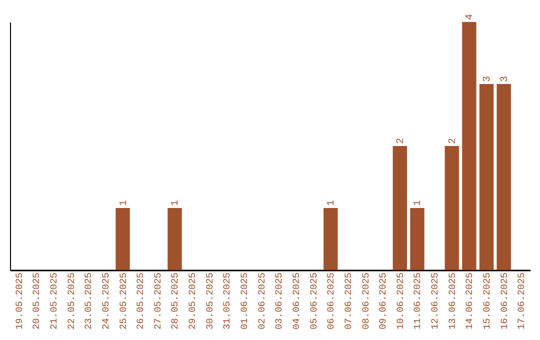 This screenshot has height=340, width=540. Describe the element at coordinates (435, 301) in the screenshot. I see `x-tick-label: 12.06.2025` at that location.